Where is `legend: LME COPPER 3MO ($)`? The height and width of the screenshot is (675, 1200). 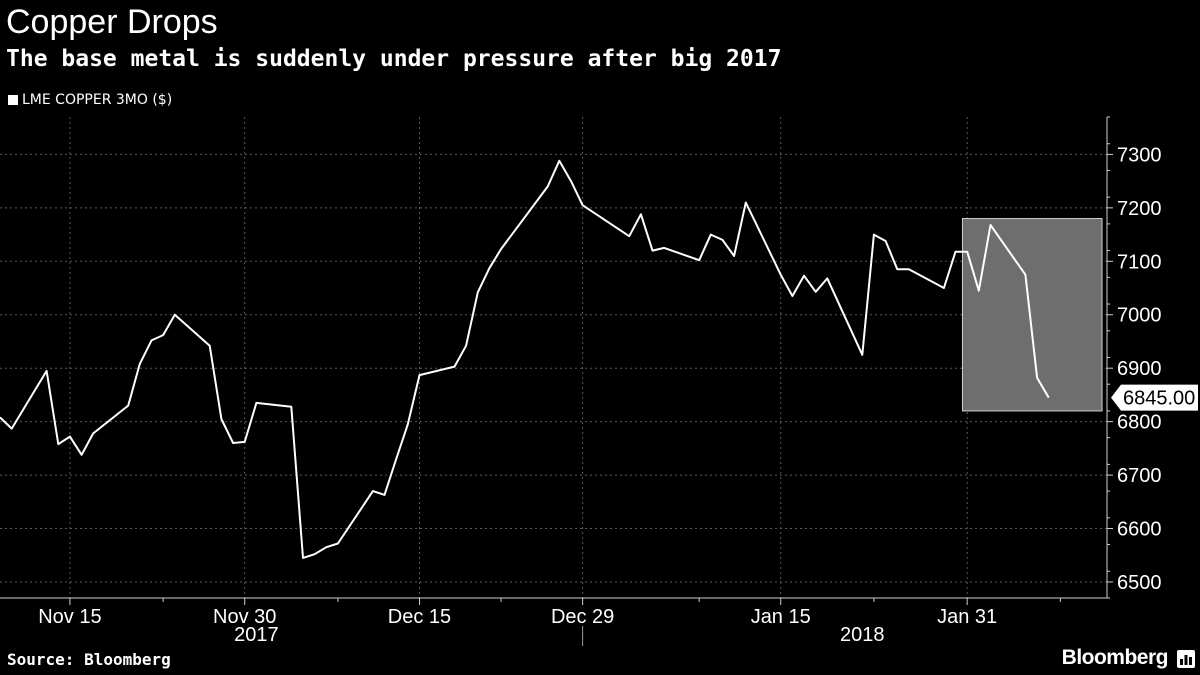
legend: LME COPPER 3MO ($) is located at coordinates (90, 100).